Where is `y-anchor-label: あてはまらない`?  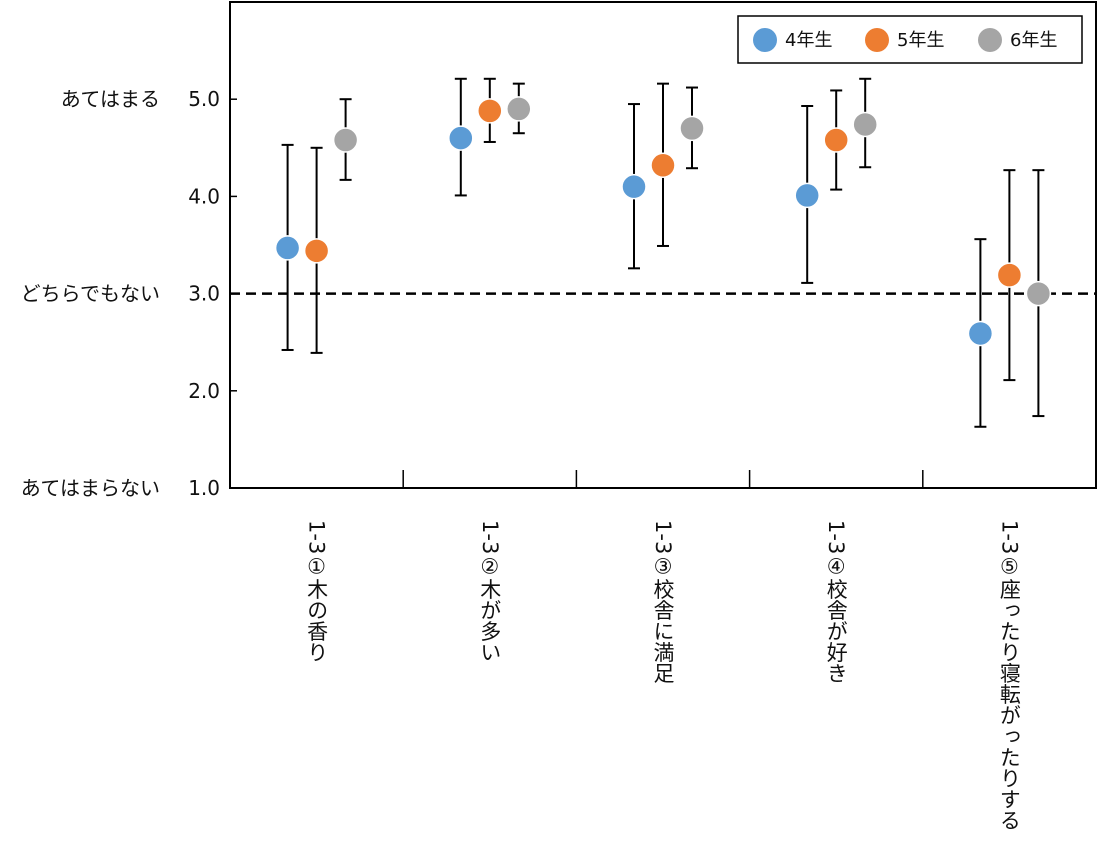 y-anchor-label: あてはまらない is located at coordinates (90, 488).